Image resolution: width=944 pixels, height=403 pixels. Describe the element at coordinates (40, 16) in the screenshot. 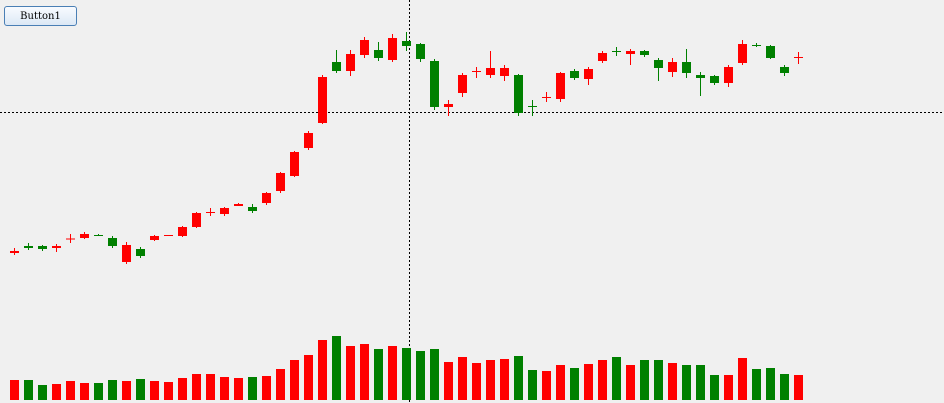

I see `button: Button1` at that location.